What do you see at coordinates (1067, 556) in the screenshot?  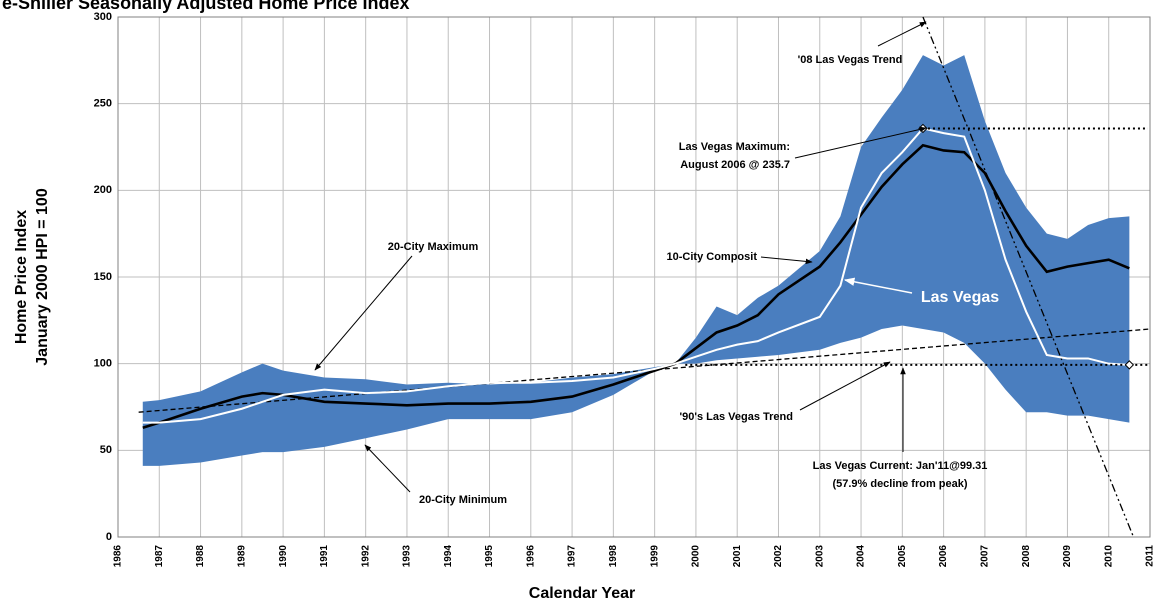 I see `x-tick-label: 2009` at bounding box center [1067, 556].